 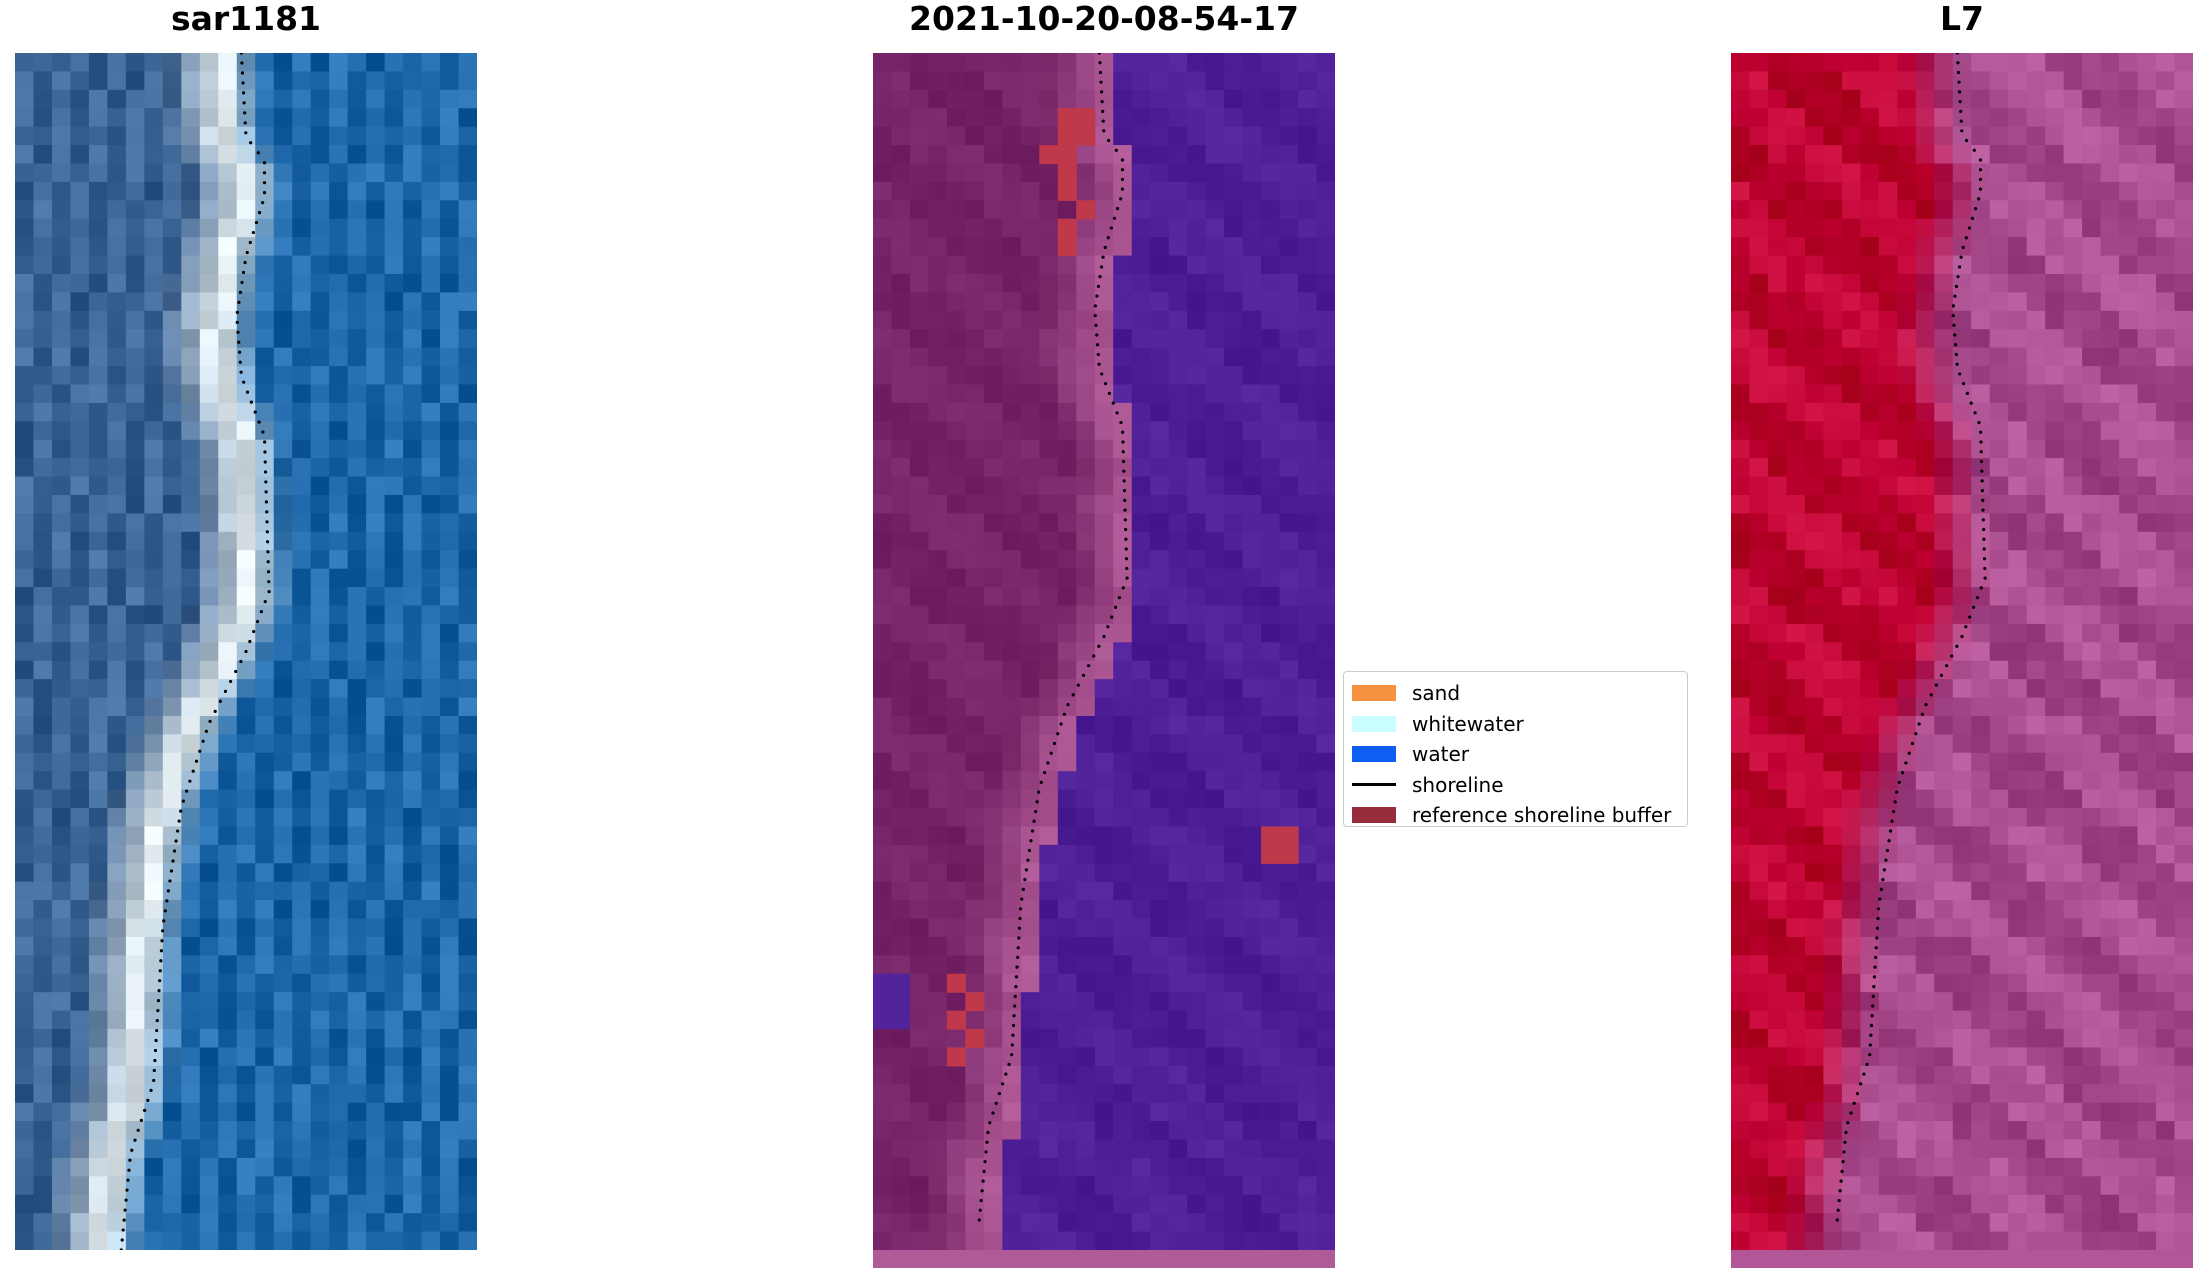 I want to click on legend-item-water: water, so click(x=1515, y=754).